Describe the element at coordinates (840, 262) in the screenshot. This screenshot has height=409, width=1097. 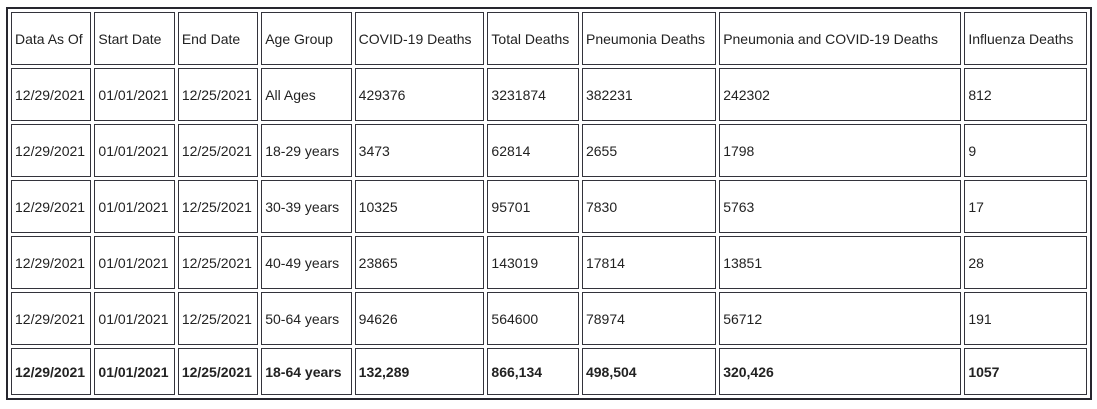
I see `table-cell: 13851` at that location.